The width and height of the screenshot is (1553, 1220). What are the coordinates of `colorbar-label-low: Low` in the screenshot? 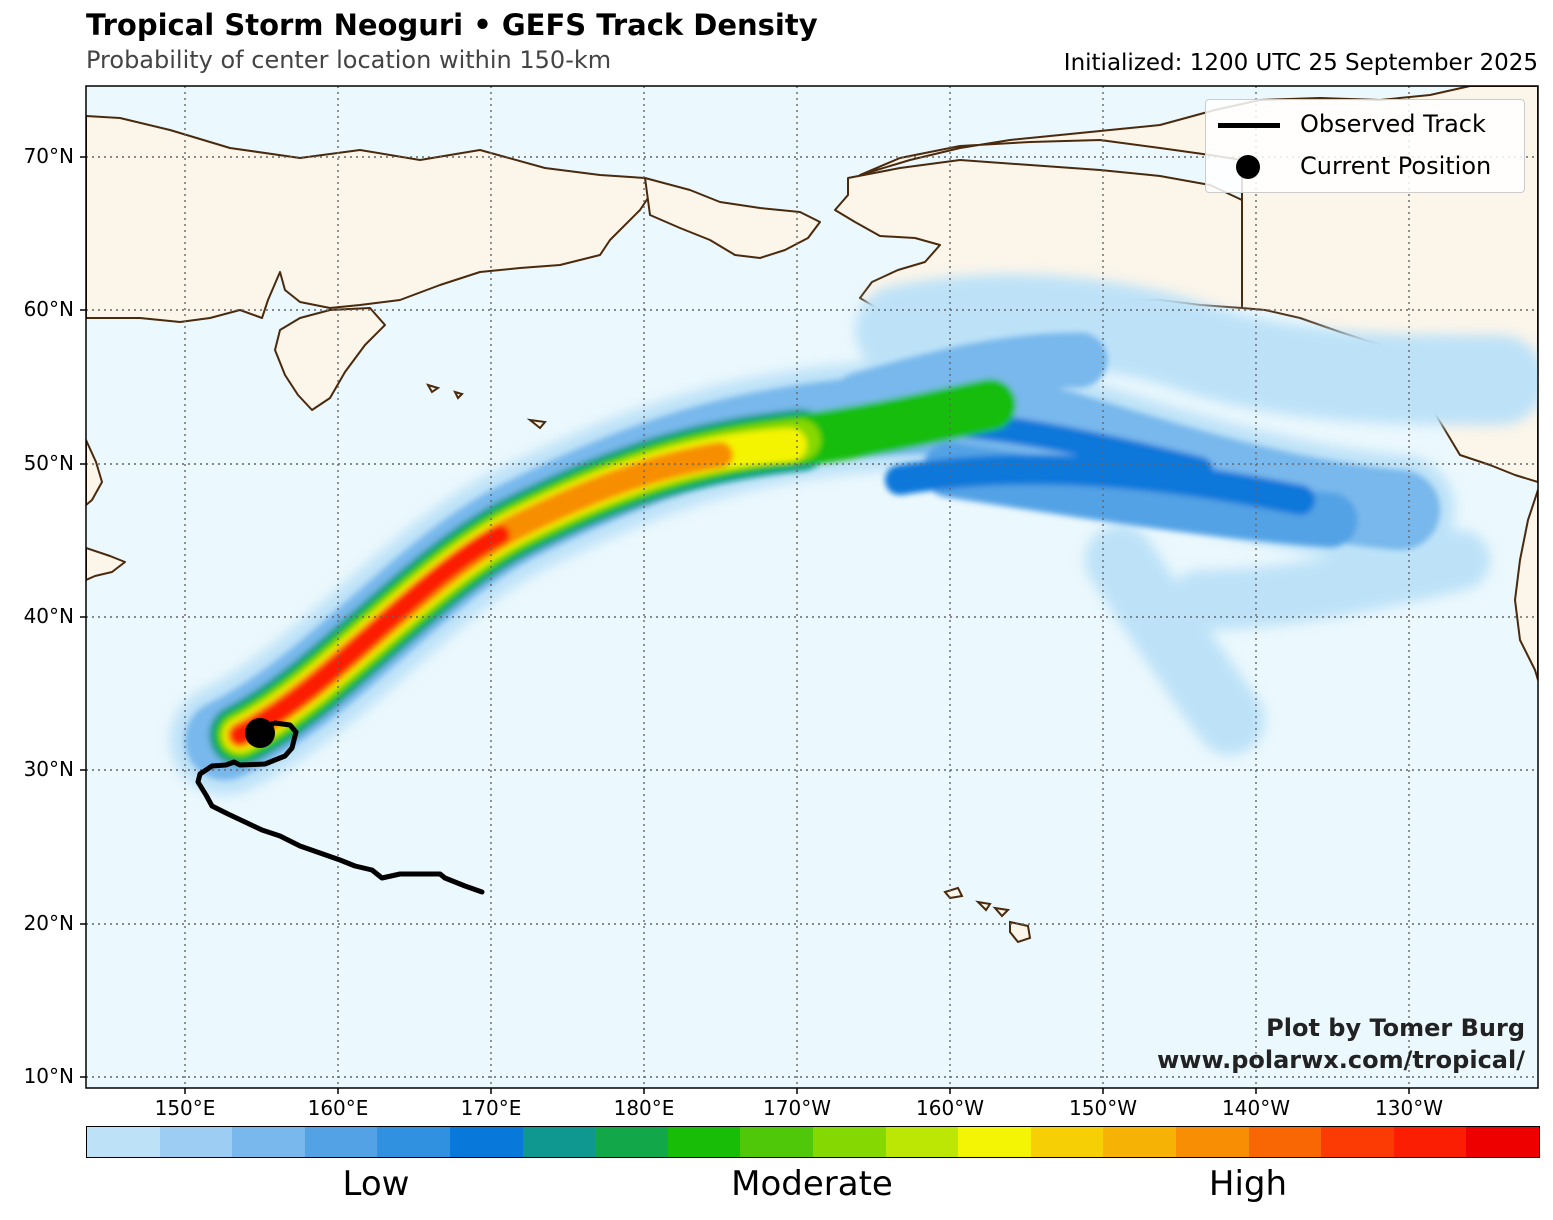 It's located at (376, 1184).